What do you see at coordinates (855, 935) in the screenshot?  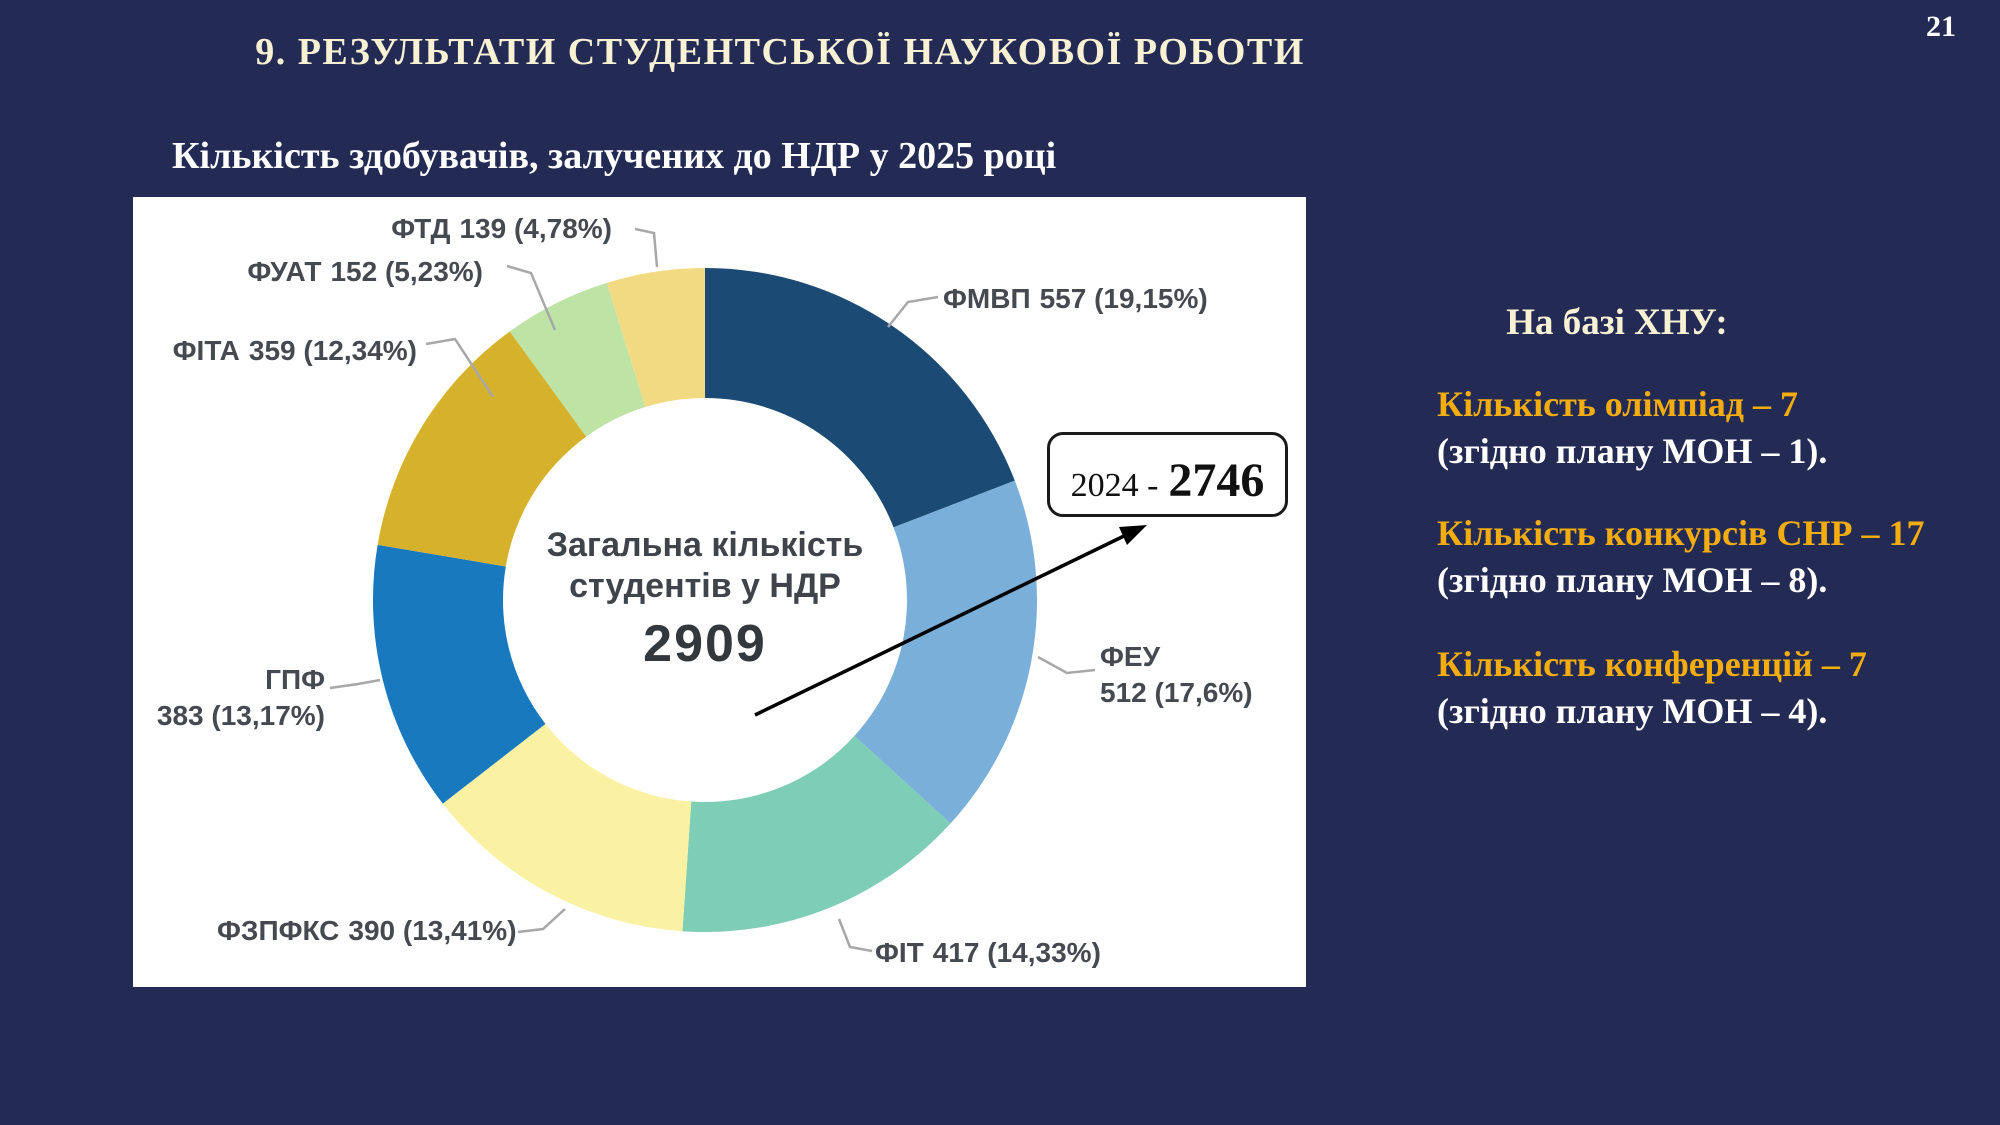 I see `leader-fit` at bounding box center [855, 935].